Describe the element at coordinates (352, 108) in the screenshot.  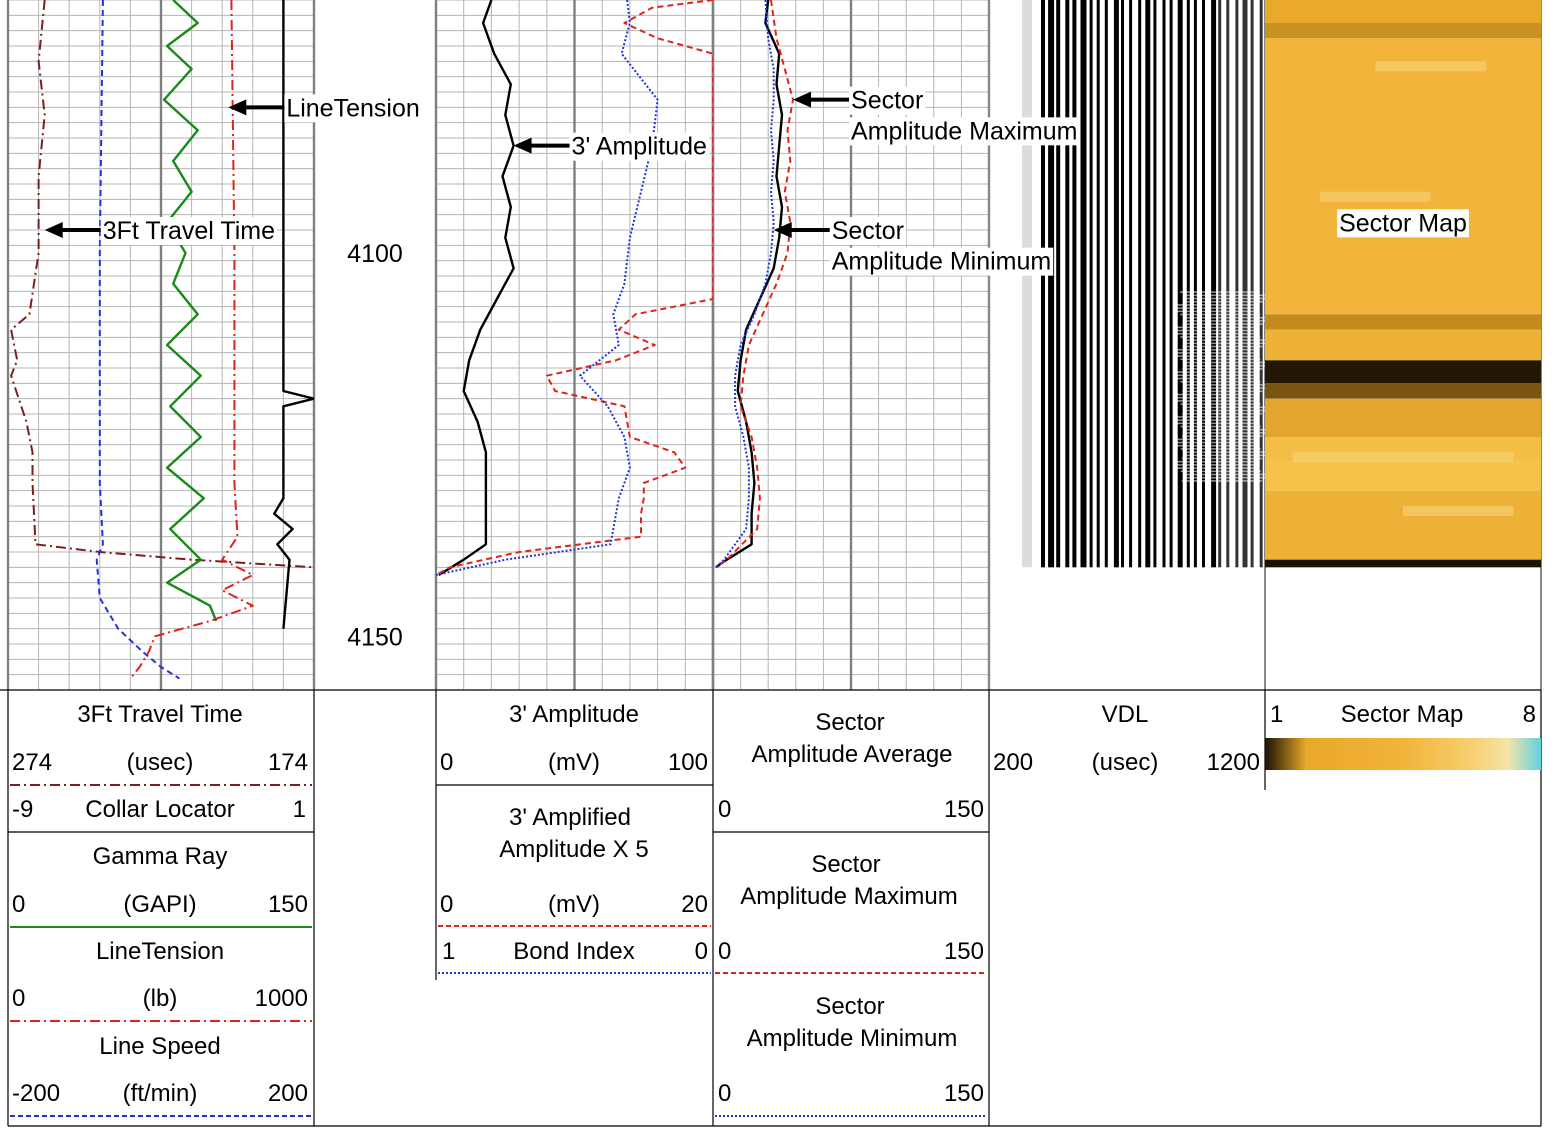
I see `annotation-text-0: LineTension` at that location.